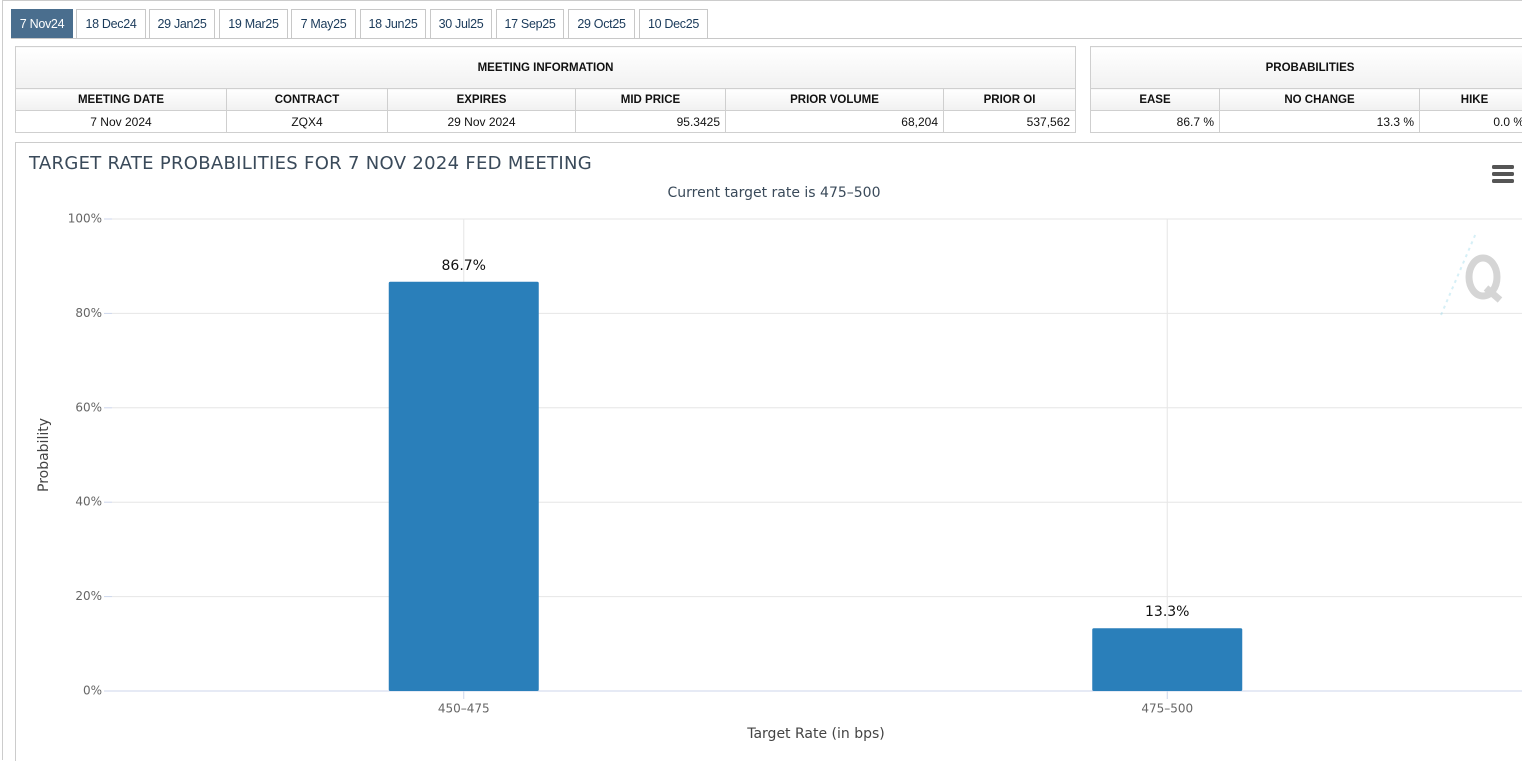 The height and width of the screenshot is (761, 1522). I want to click on y-tick-label: 0%, so click(92, 691).